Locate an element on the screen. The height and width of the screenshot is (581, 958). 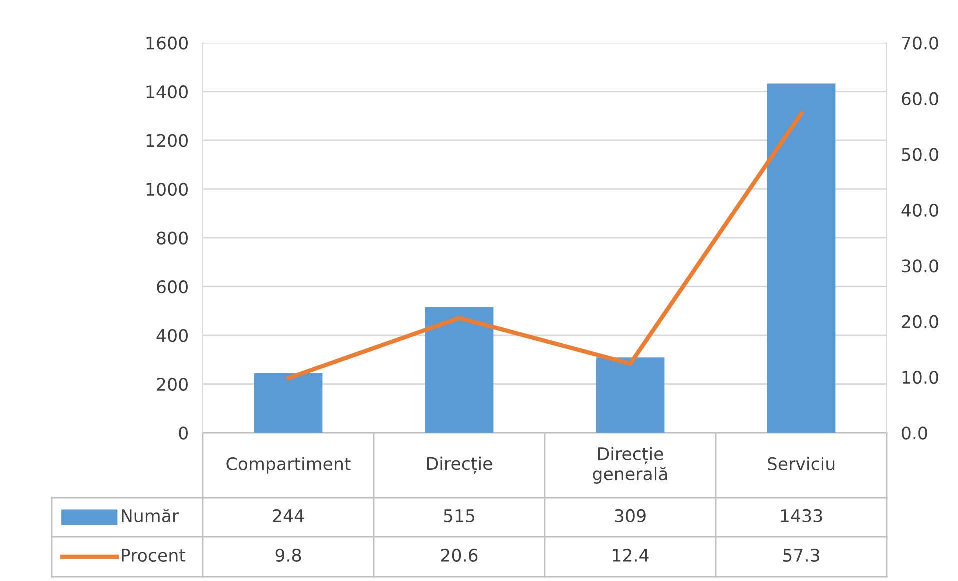
x-tick-label: Direcție generală is located at coordinates (630, 465).